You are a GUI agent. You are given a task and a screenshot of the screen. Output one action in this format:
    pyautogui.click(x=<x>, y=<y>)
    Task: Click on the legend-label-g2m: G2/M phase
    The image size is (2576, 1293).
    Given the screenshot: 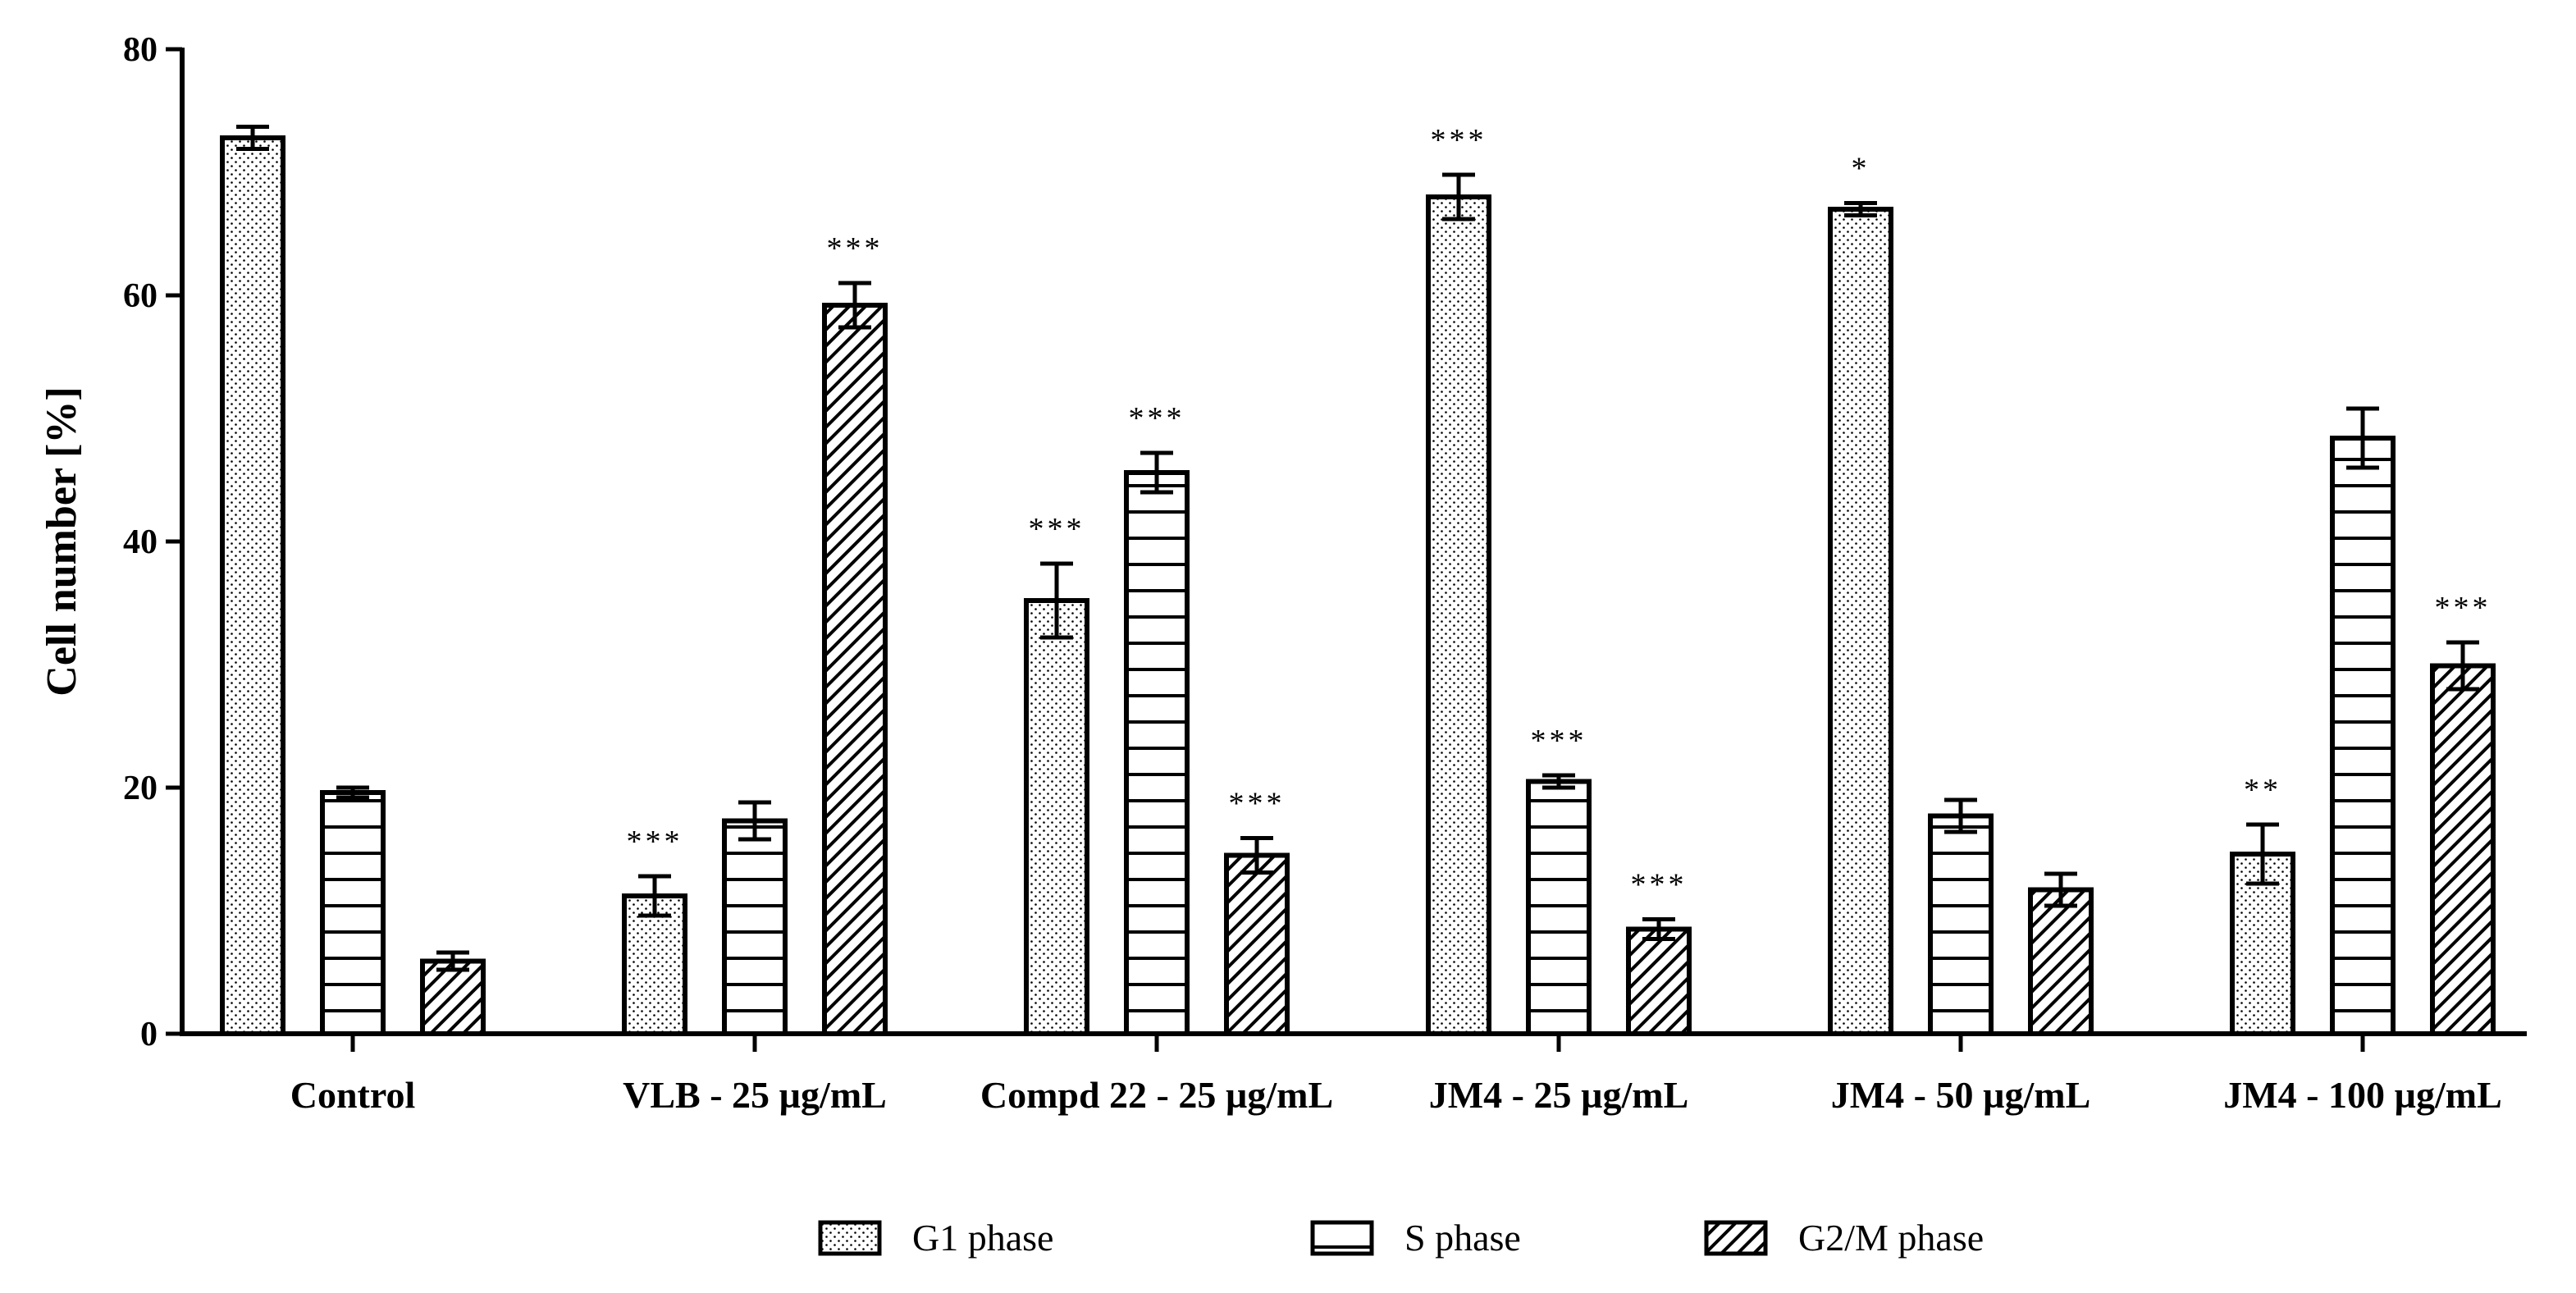 What is the action you would take?
    pyautogui.click(x=1891, y=1238)
    